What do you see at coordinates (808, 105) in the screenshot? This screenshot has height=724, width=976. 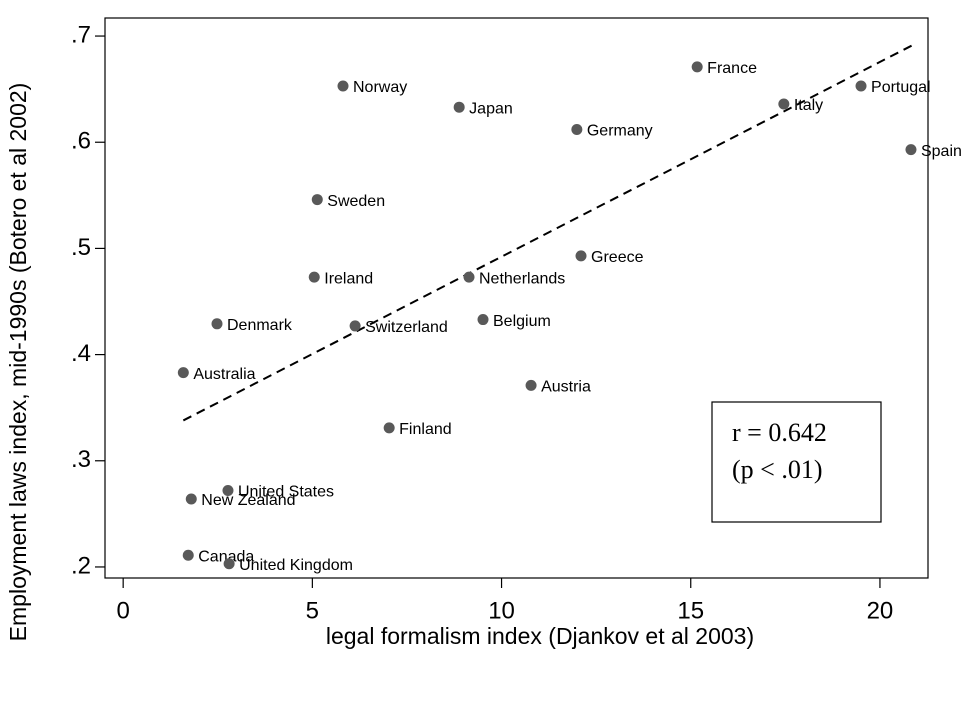 I see `point-label: Italy` at bounding box center [808, 105].